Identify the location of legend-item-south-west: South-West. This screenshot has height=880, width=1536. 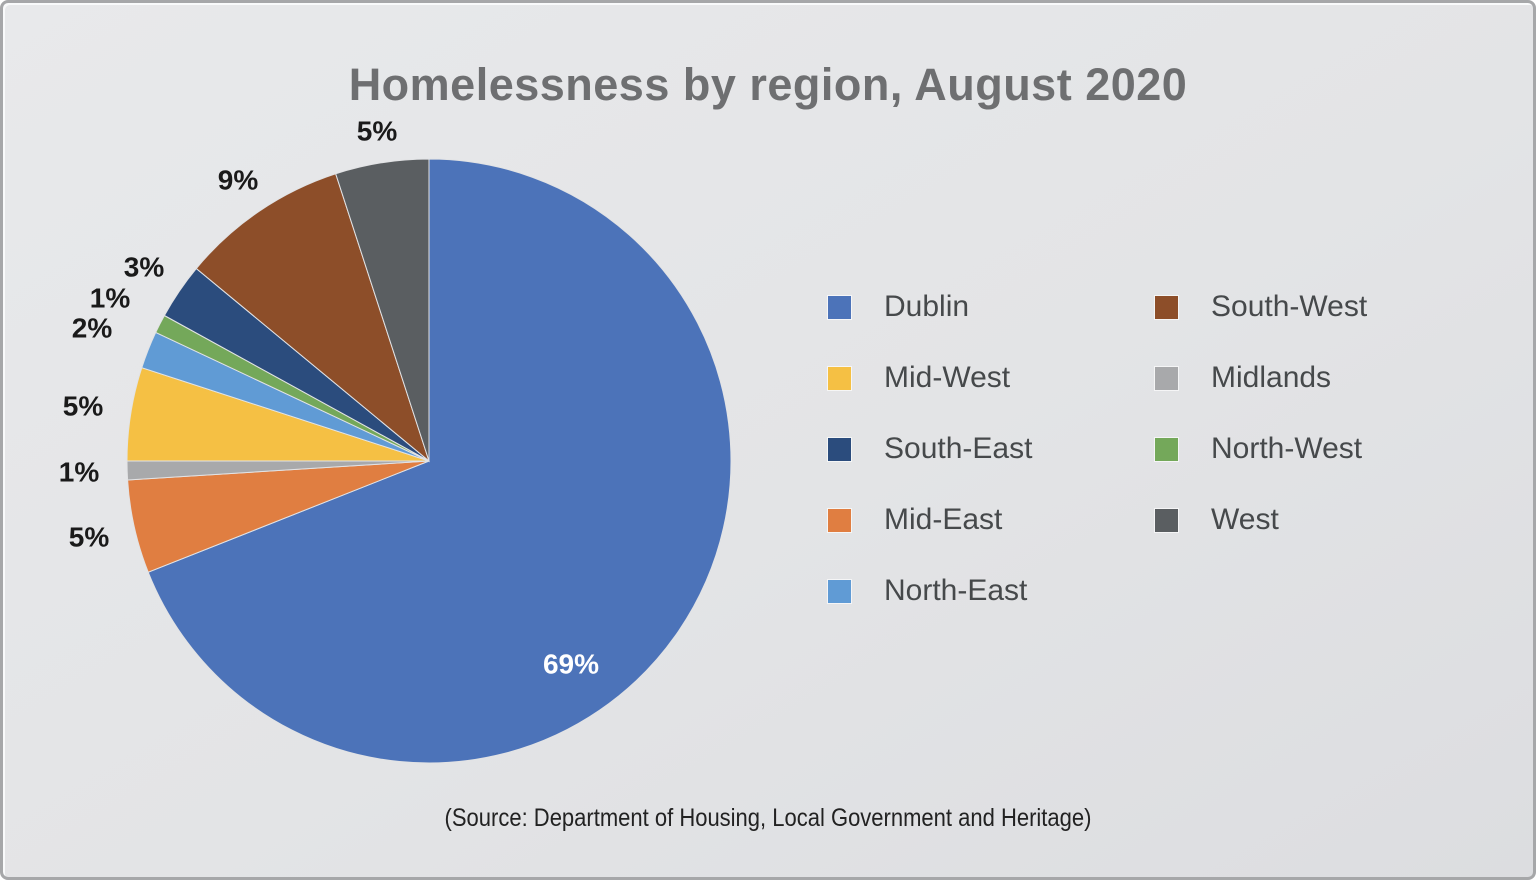
(1261, 306).